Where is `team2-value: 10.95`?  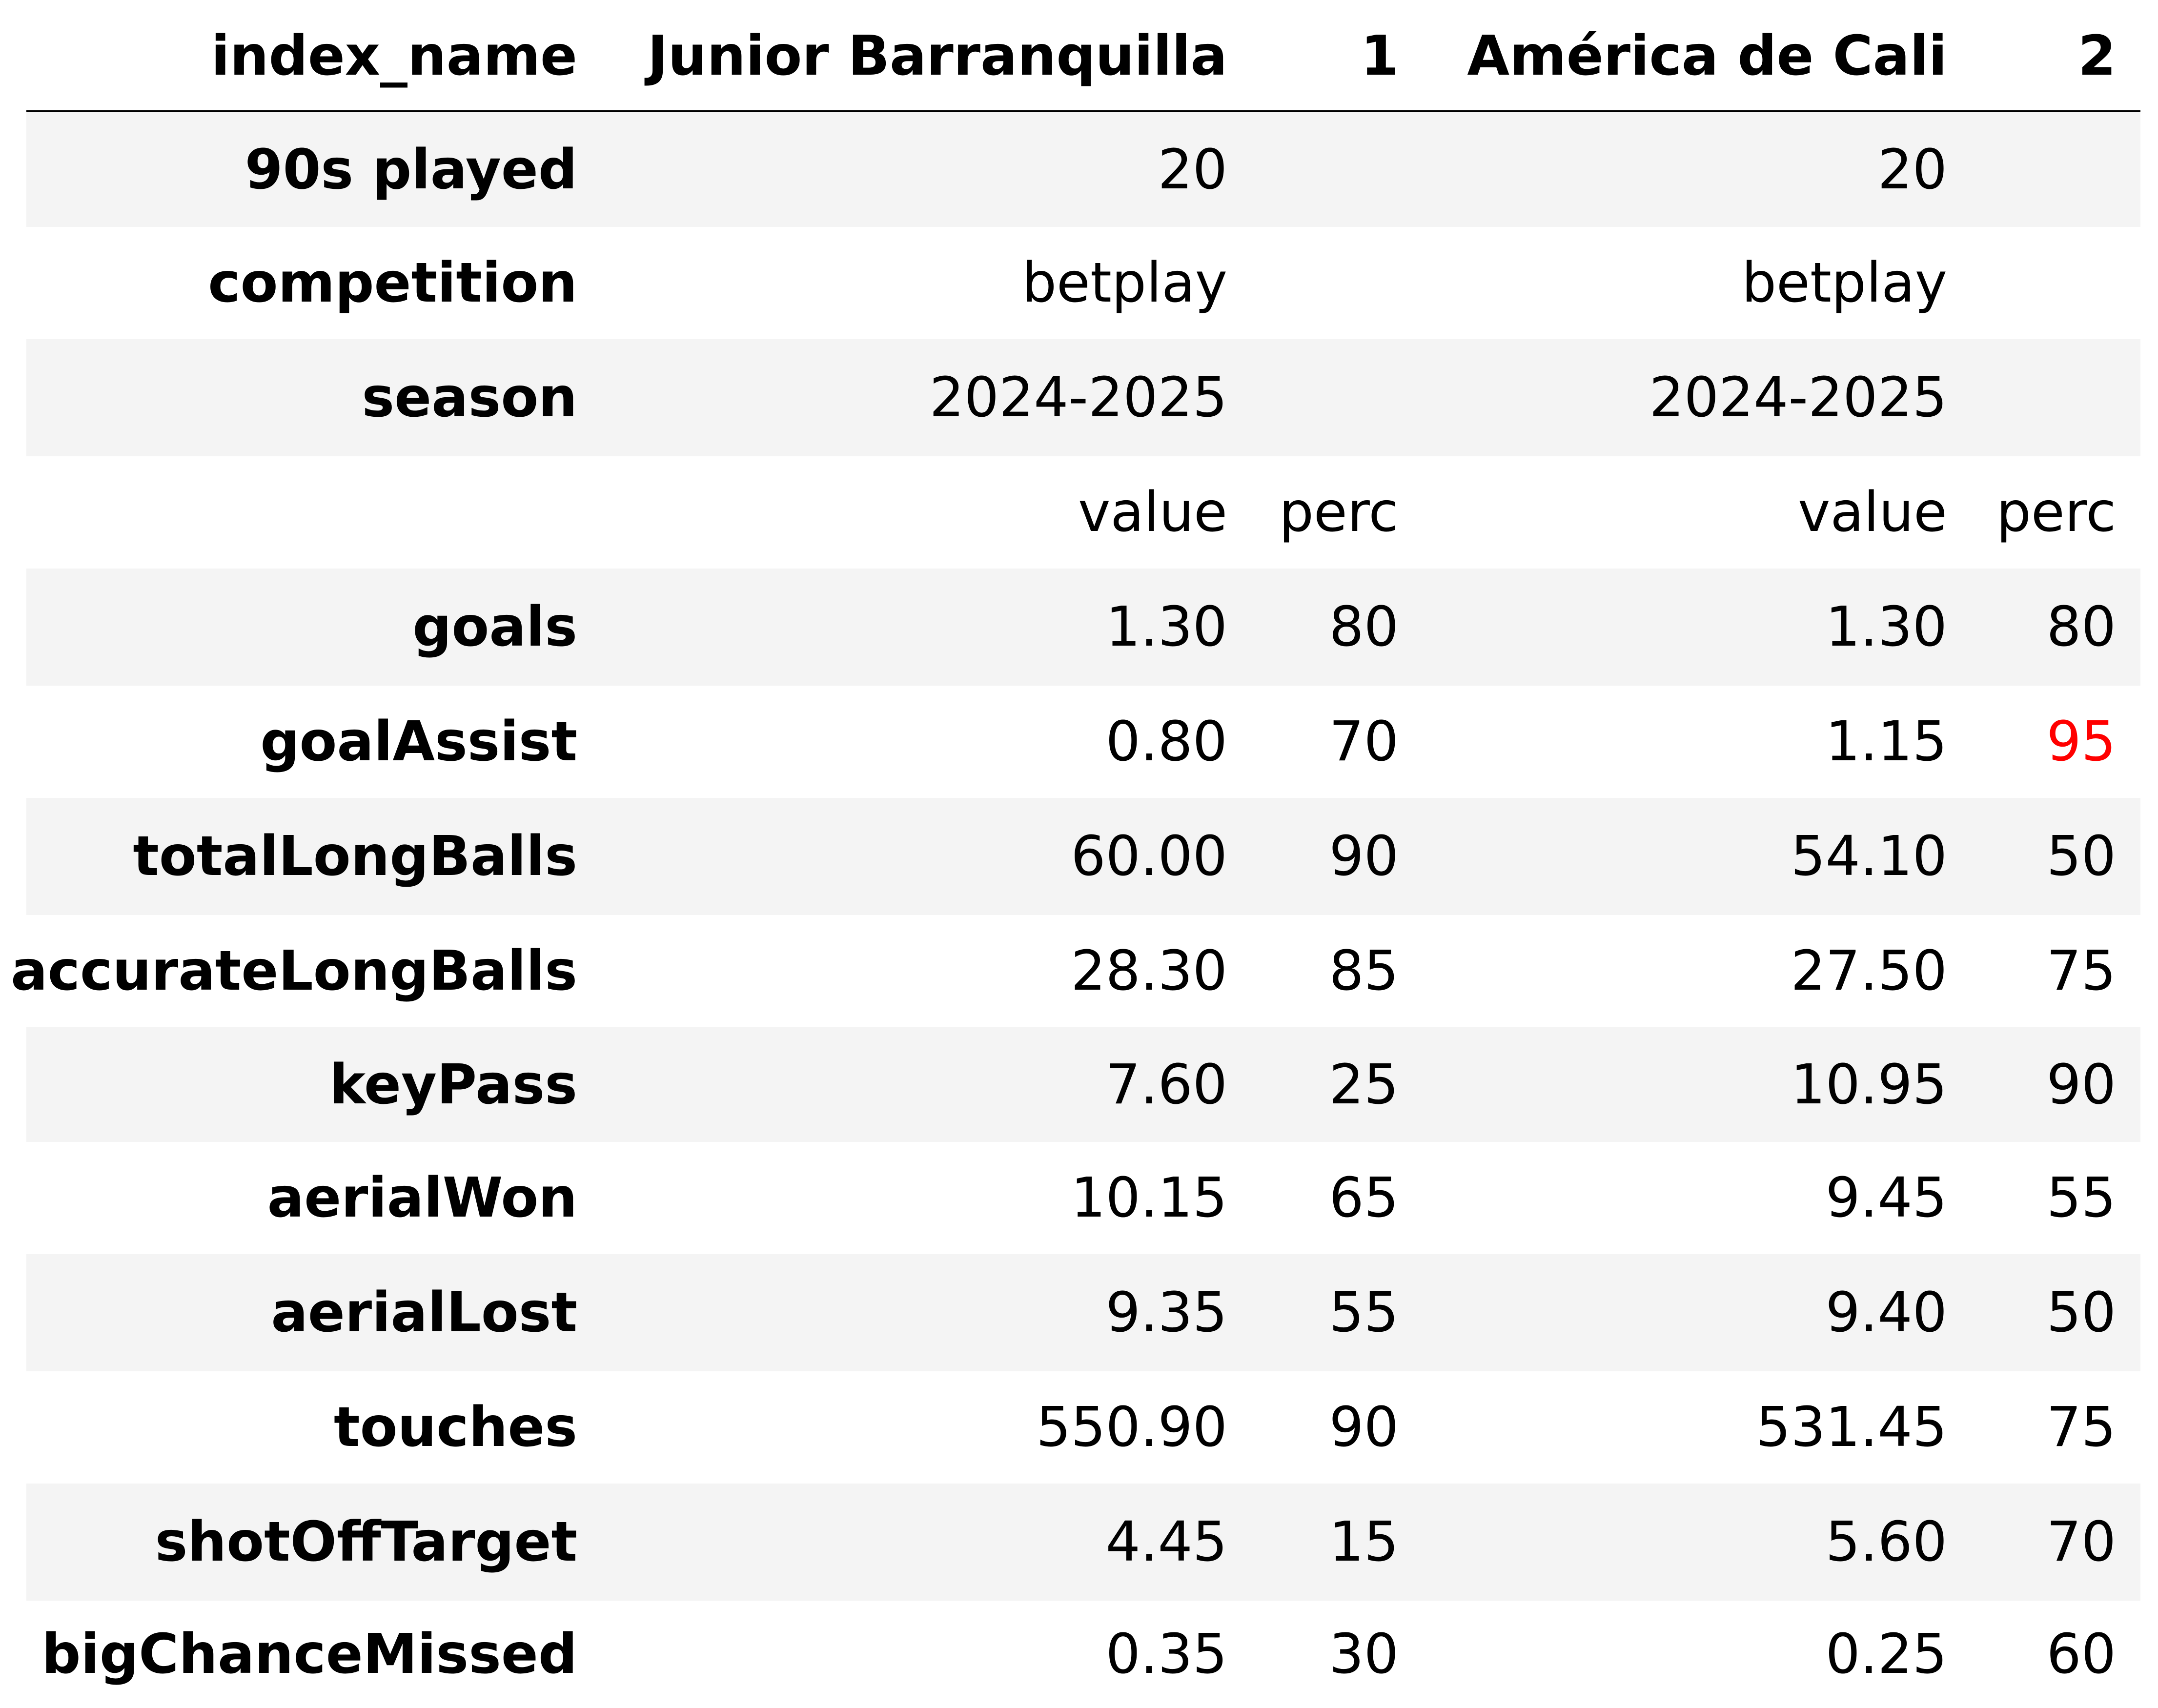
team2-value: 10.95 is located at coordinates (1869, 1085).